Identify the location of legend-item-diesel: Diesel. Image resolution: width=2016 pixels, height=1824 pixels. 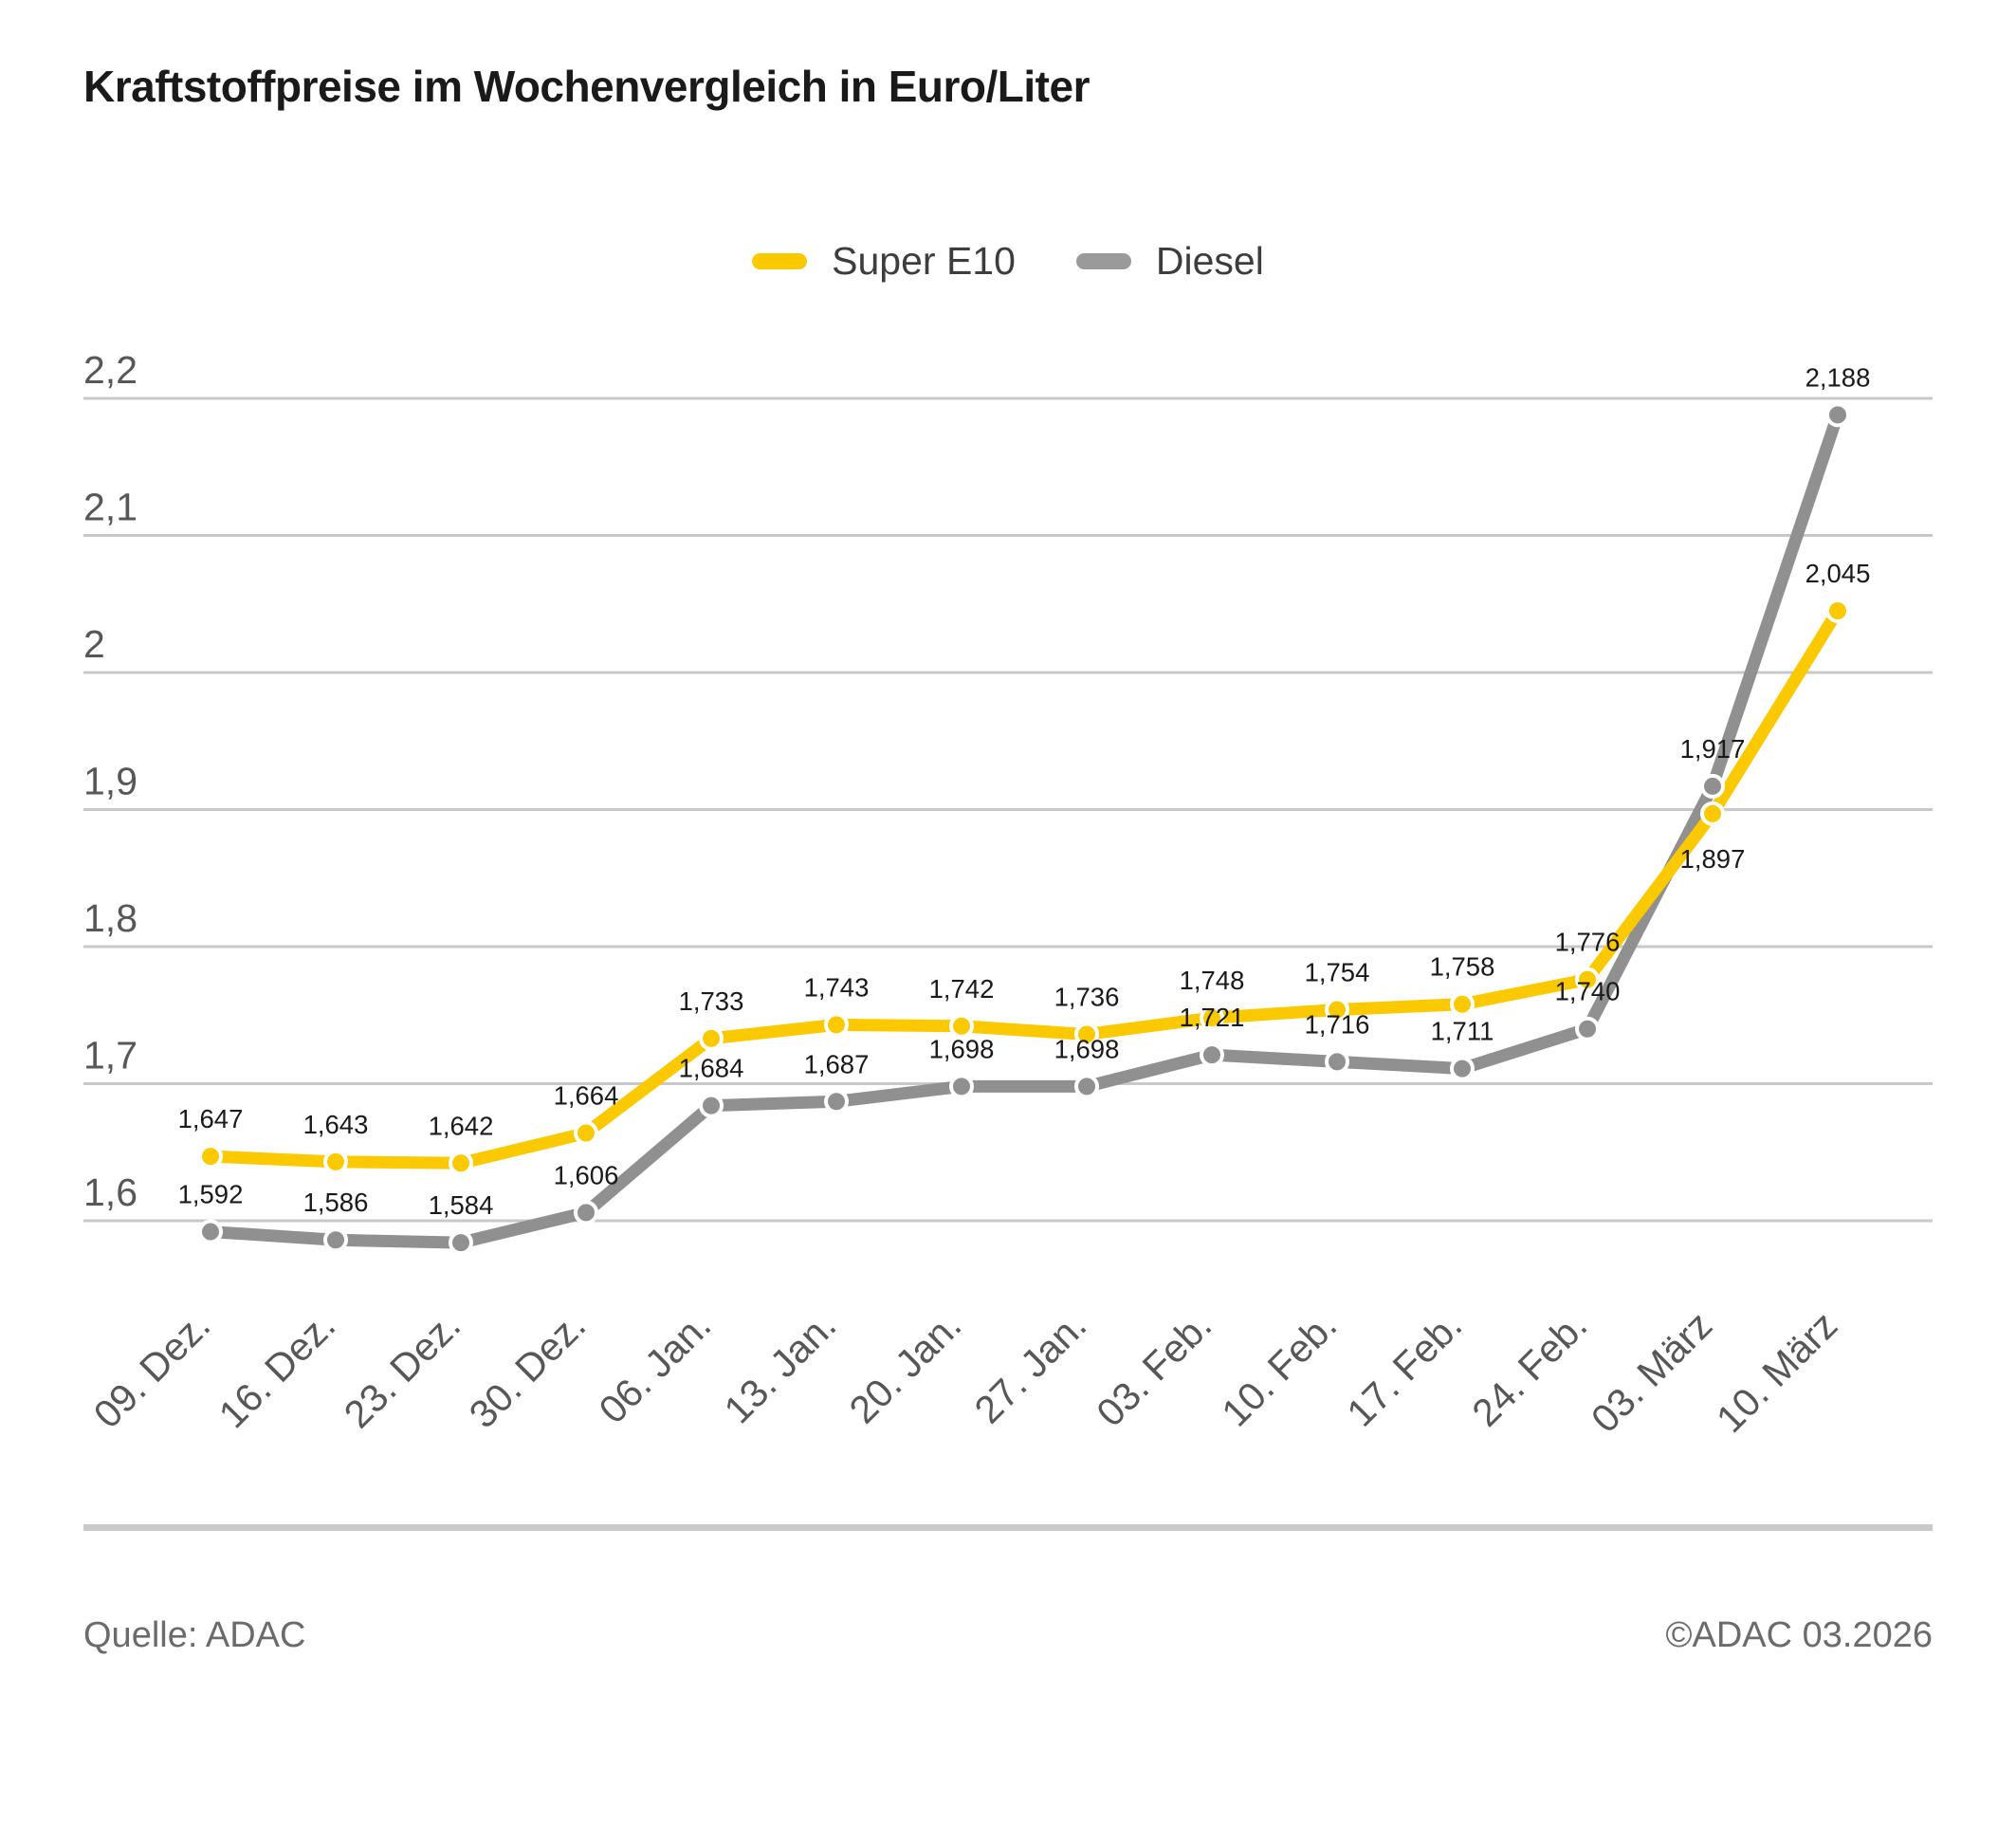
(1169, 261).